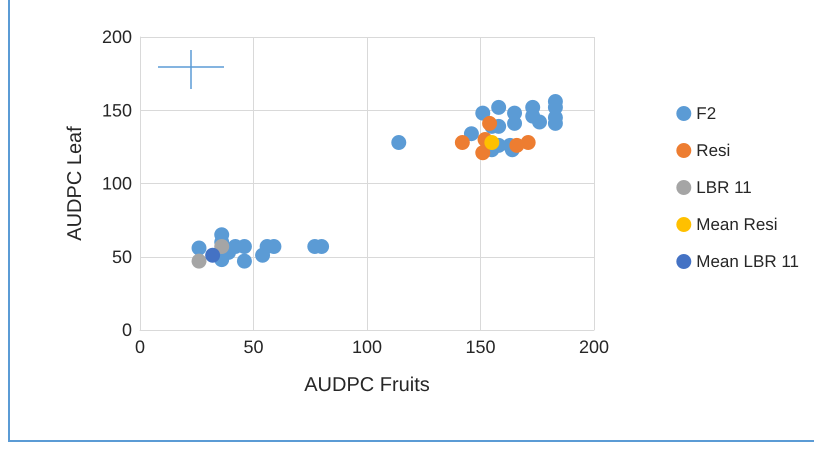 This screenshot has height=449, width=814. I want to click on x-tick-label: 100, so click(367, 347).